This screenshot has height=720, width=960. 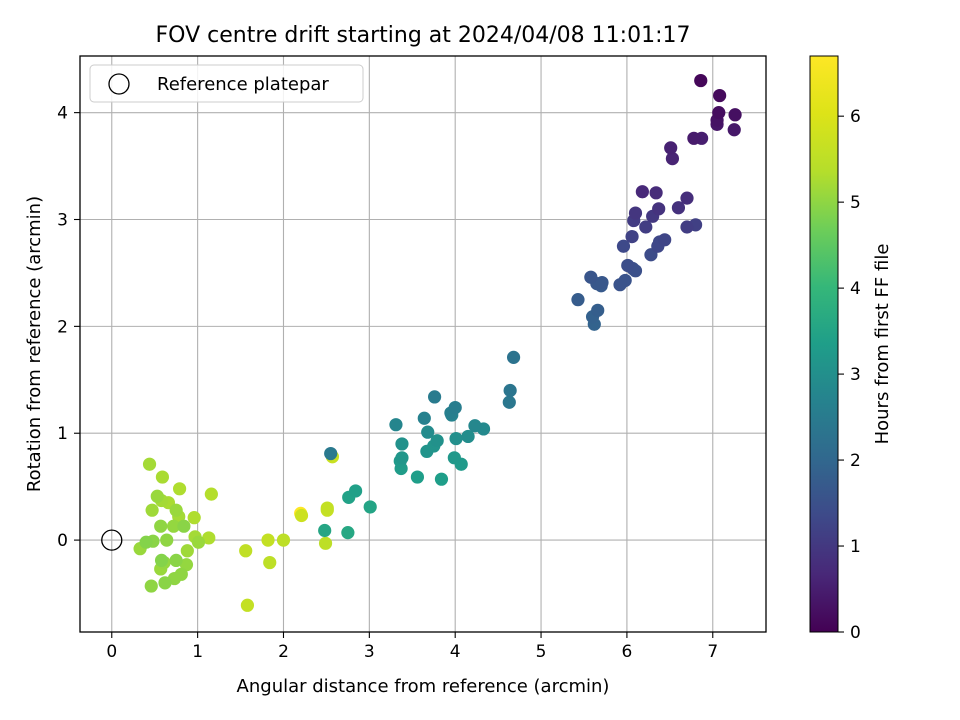 I want to click on legend-entry-reference: Reference platepar, so click(x=243, y=84).